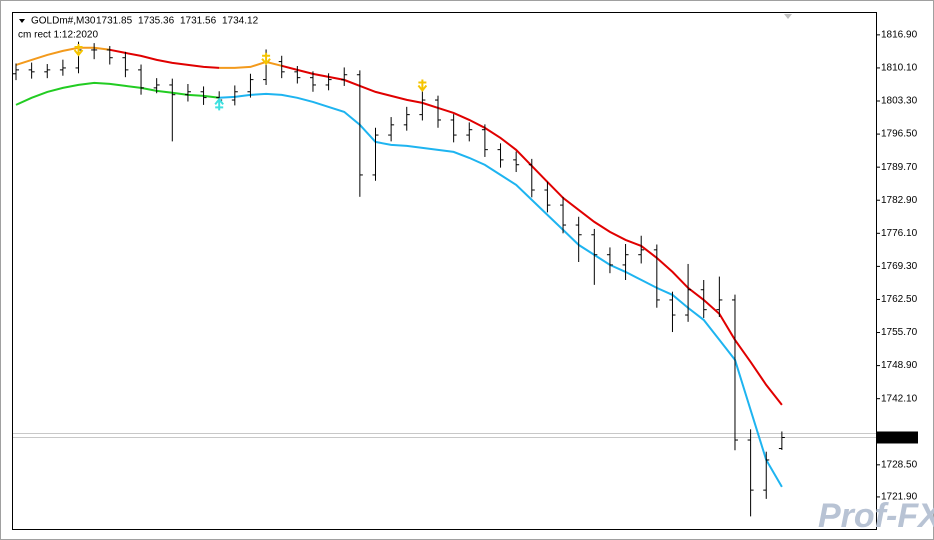  Describe the element at coordinates (876, 516) in the screenshot. I see `watermark: Prof-FX` at that location.